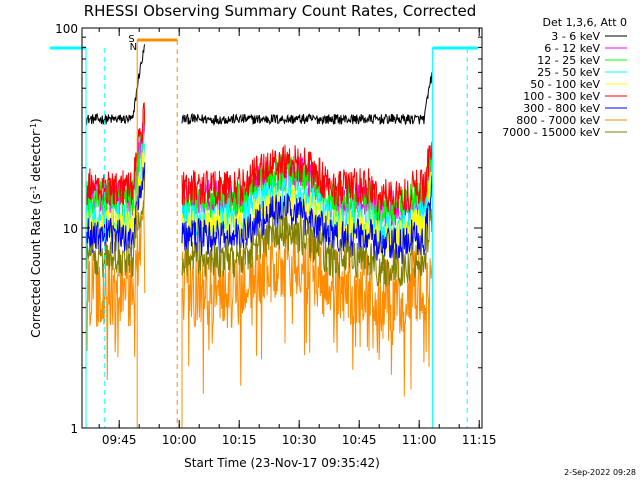 This screenshot has height=480, width=640. What do you see at coordinates (36, 158) in the screenshot?
I see `y-axis-label-mid: detector` at bounding box center [36, 158].